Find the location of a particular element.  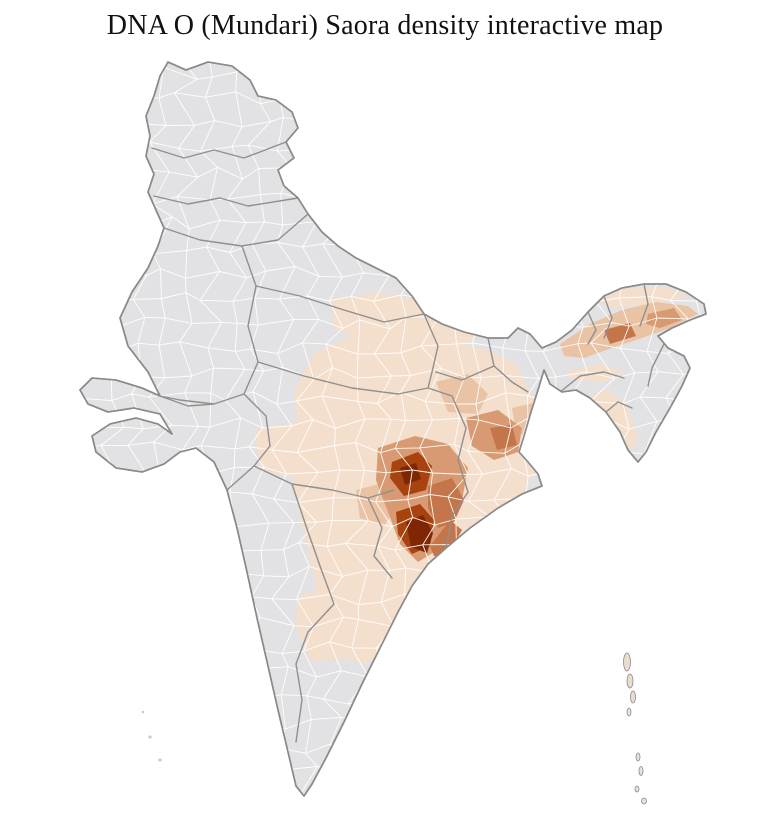

density-region-core-darkest-coastal is located at coordinates (419, 534).